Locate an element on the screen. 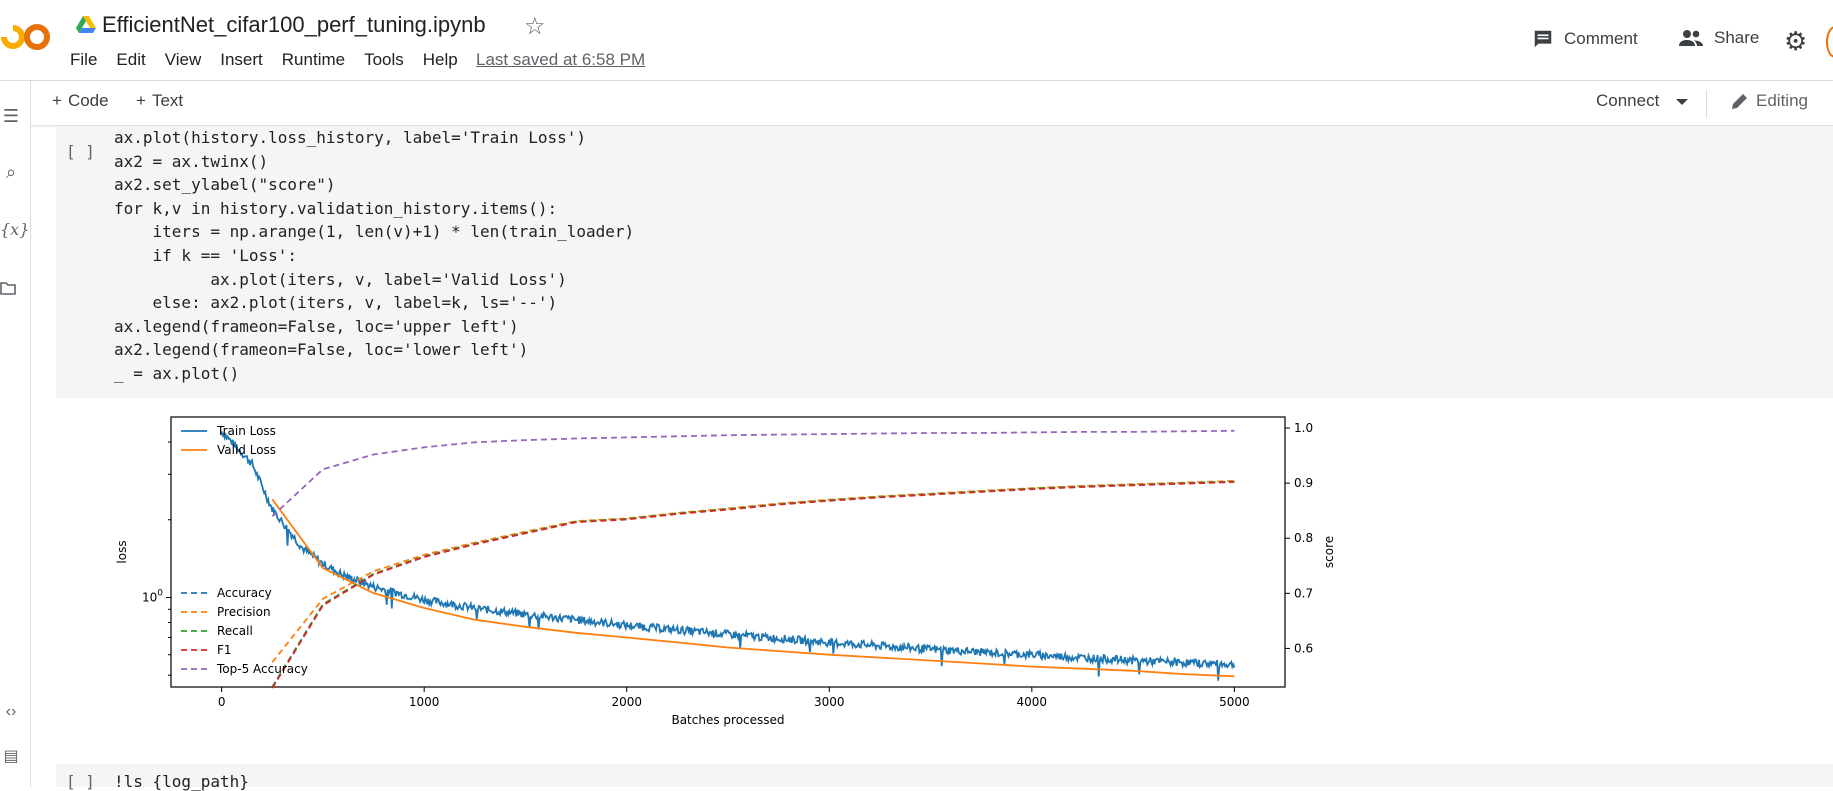  x-tick-label: 5000 is located at coordinates (1234, 702).